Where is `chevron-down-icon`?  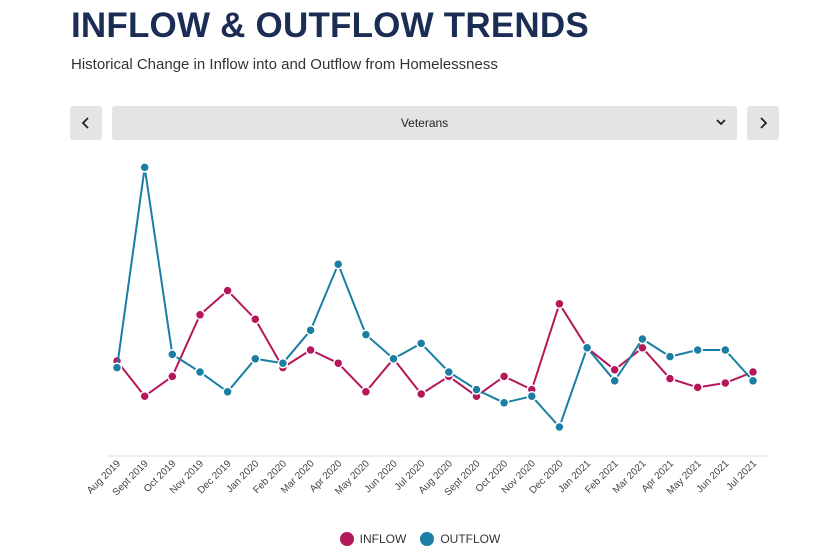 chevron-down-icon is located at coordinates (721, 122).